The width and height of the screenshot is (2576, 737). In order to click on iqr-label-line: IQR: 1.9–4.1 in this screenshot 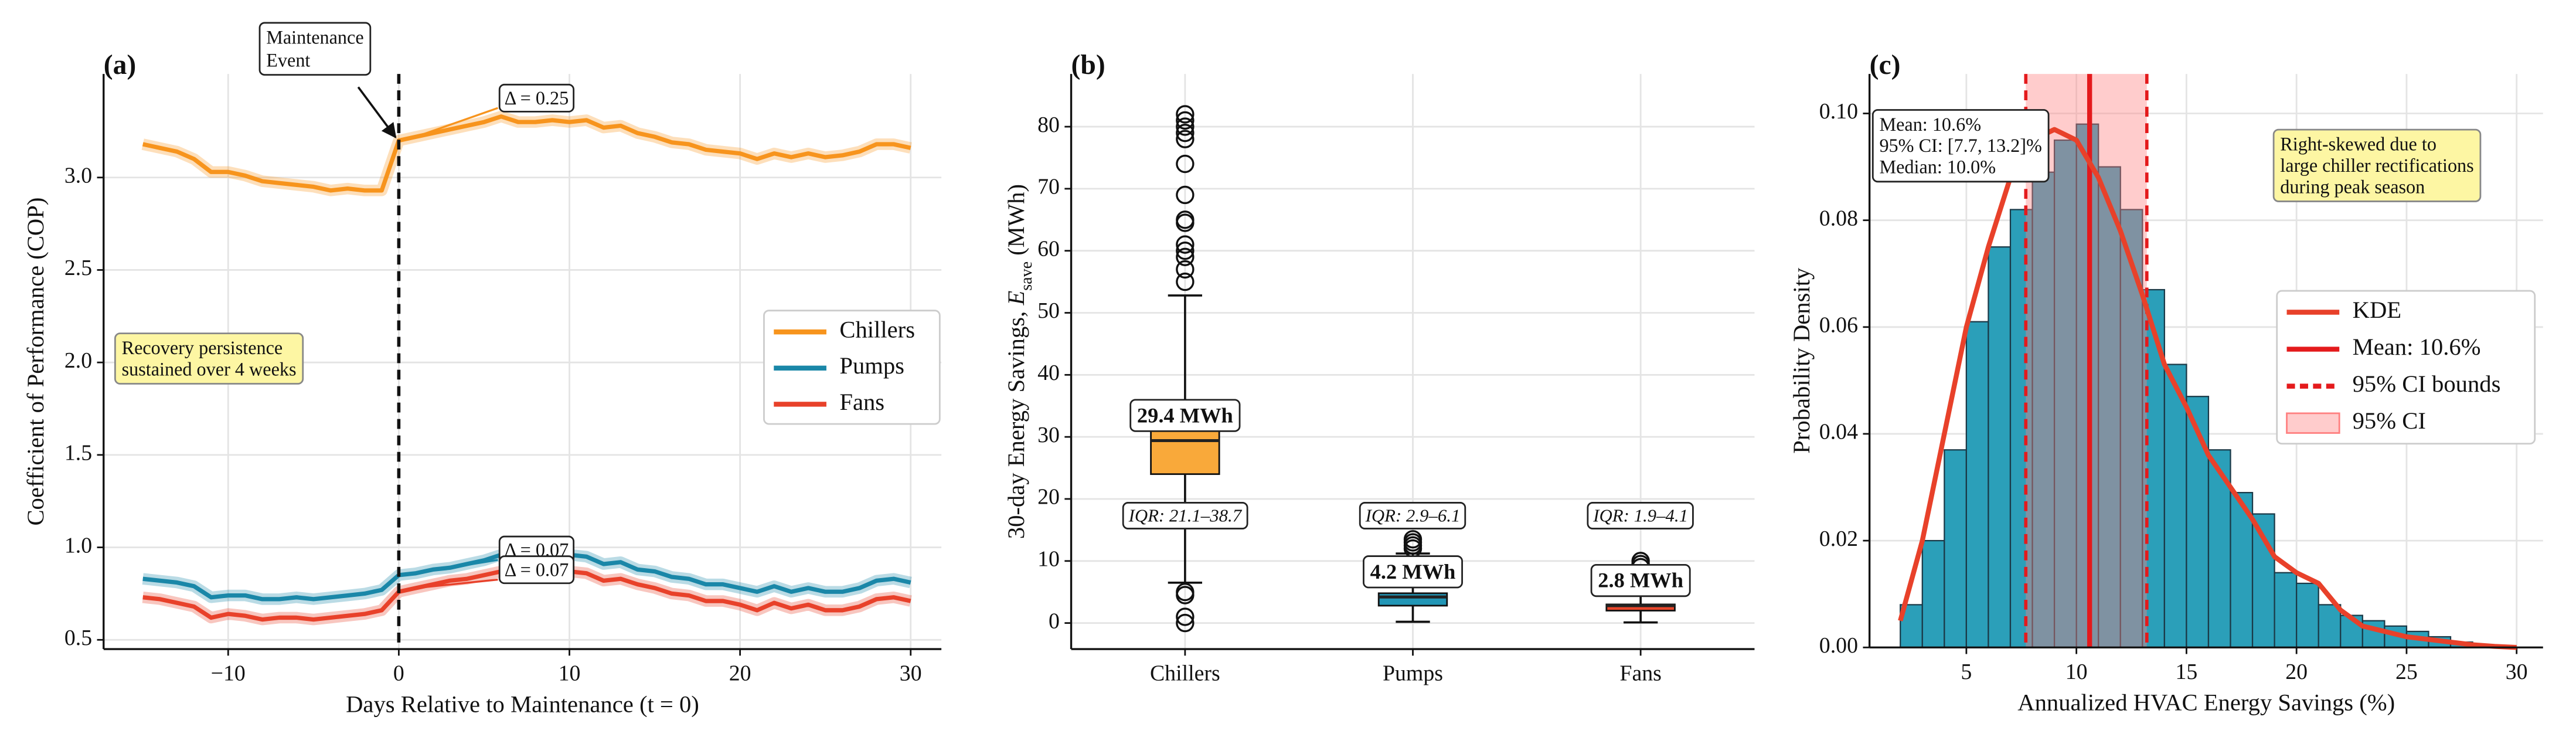, I will do `click(1640, 516)`.